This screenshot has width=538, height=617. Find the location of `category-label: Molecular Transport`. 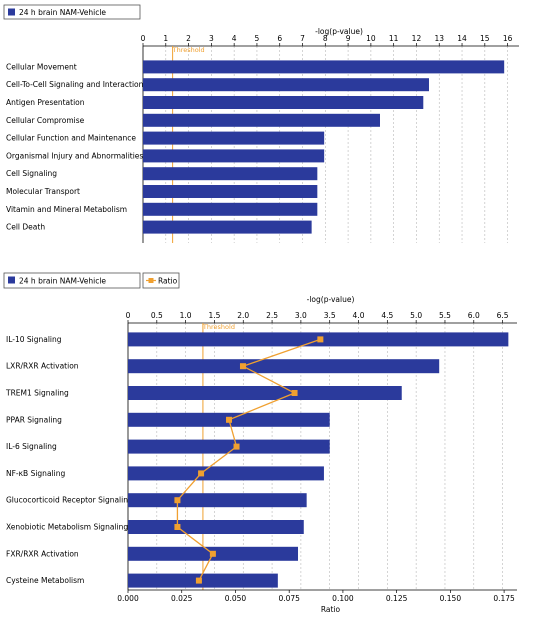

category-label: Molecular Transport is located at coordinates (43, 191).